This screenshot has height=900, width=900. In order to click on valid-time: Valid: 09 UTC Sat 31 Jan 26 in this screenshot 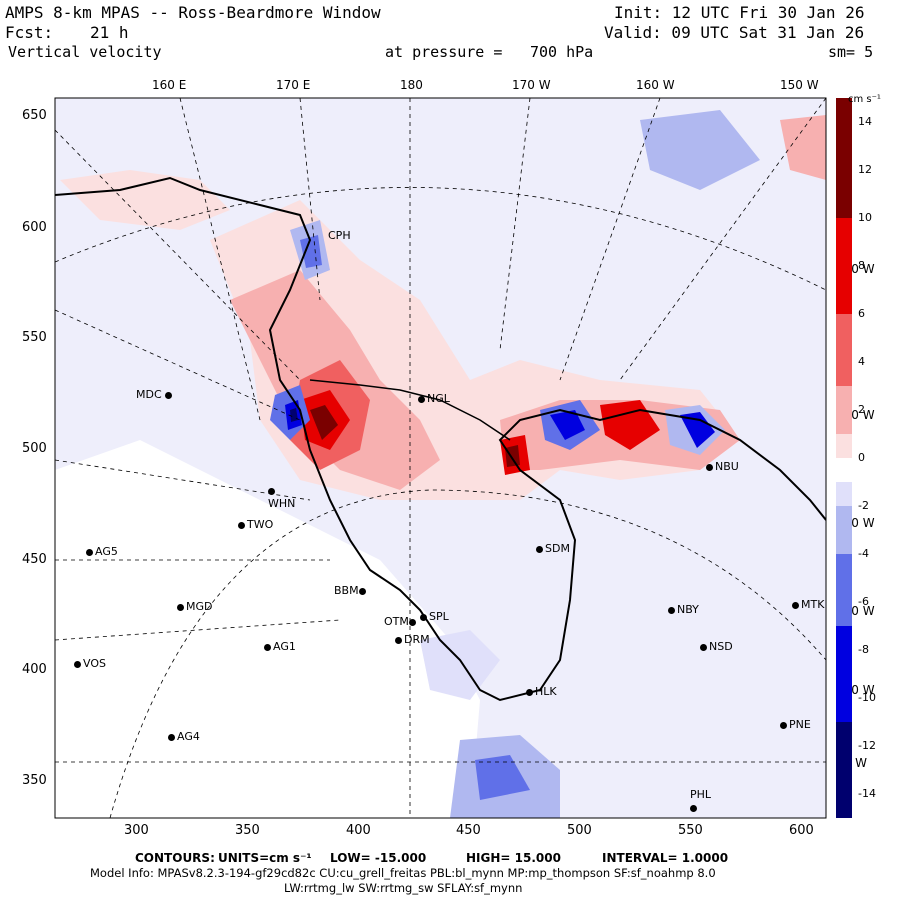, I will do `click(734, 32)`.